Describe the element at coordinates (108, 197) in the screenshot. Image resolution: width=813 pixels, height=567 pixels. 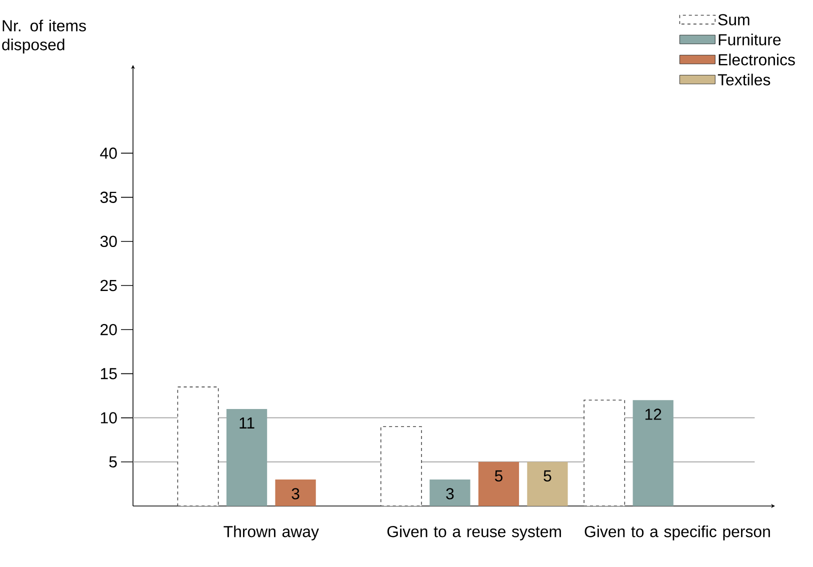
I see `y-tick-label: 35` at that location.